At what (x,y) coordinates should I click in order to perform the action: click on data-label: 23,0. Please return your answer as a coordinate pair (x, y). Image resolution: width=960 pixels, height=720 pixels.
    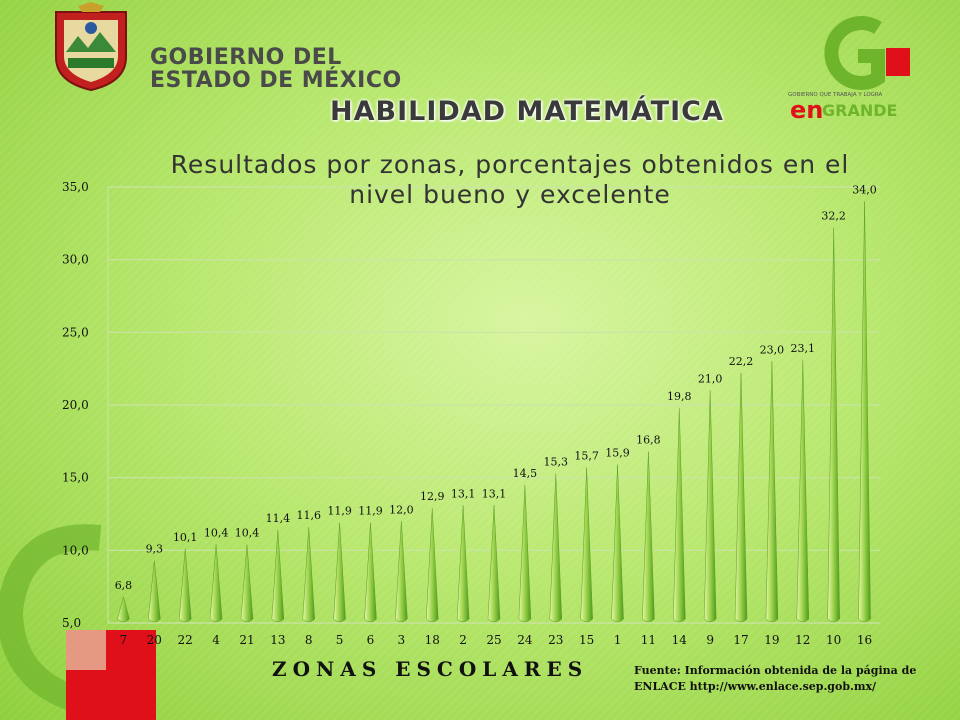
    Looking at the image, I should click on (772, 349).